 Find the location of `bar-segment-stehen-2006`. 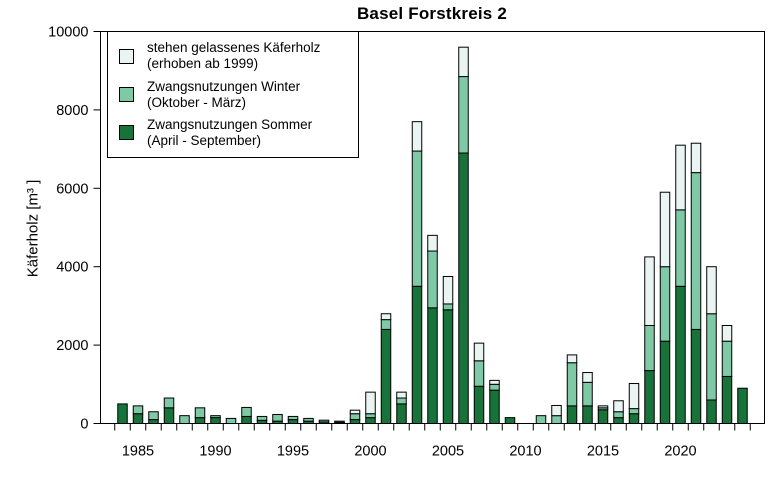

bar-segment-stehen-2006 is located at coordinates (463, 62).